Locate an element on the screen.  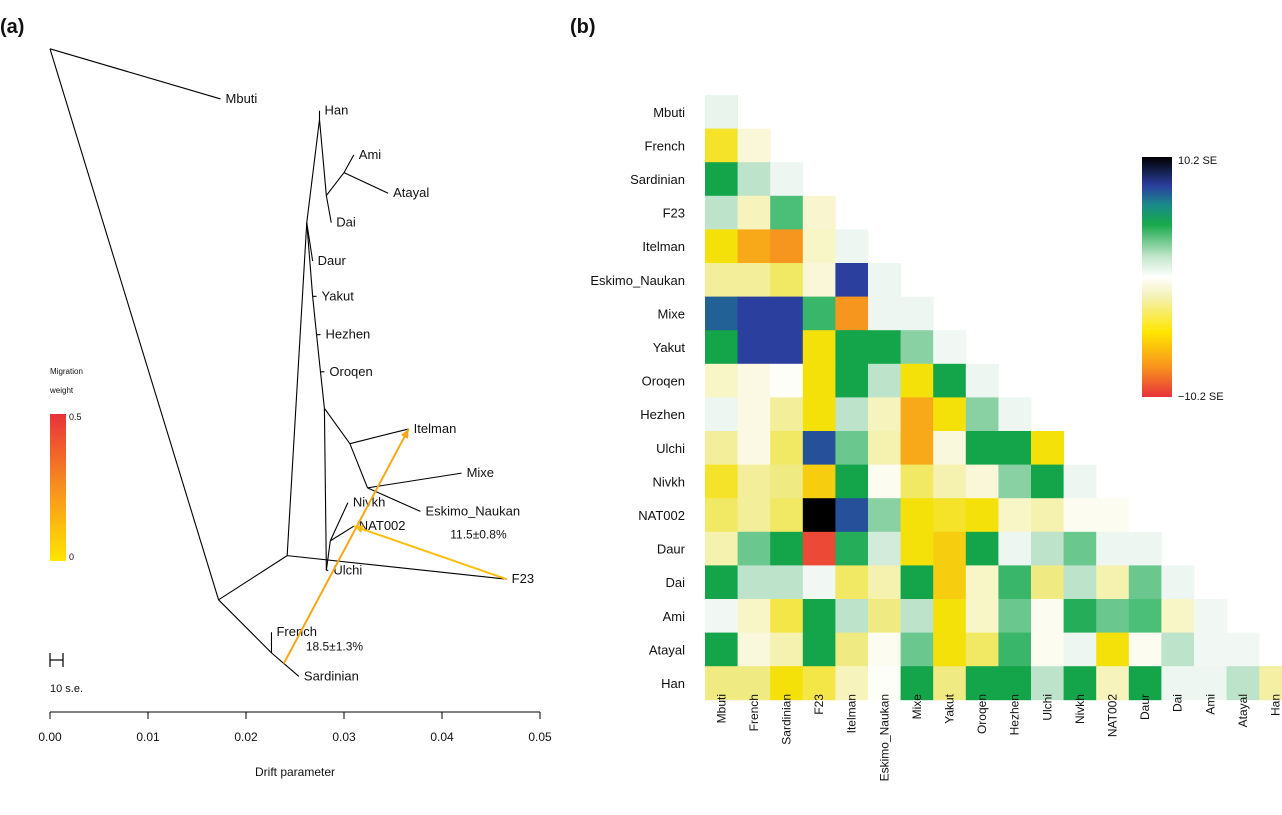
heatmap-cell-nivkh-itelman is located at coordinates (852, 481).